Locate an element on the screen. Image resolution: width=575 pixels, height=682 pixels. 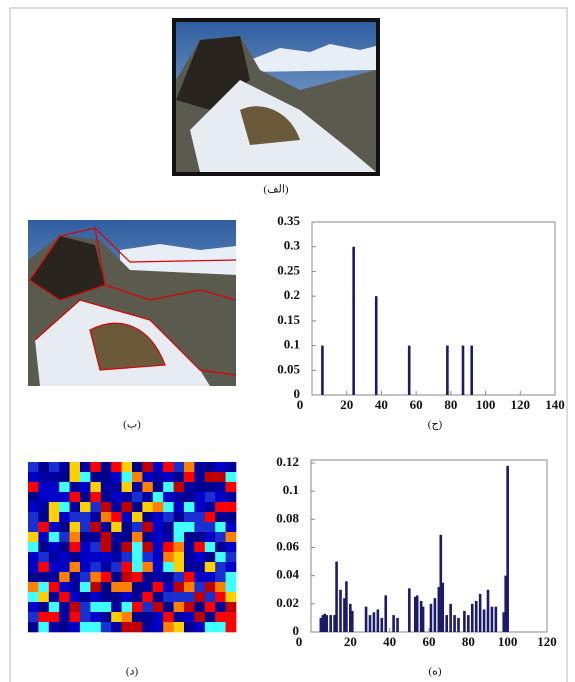
y-tick-label: 0.1 is located at coordinates (292, 344).